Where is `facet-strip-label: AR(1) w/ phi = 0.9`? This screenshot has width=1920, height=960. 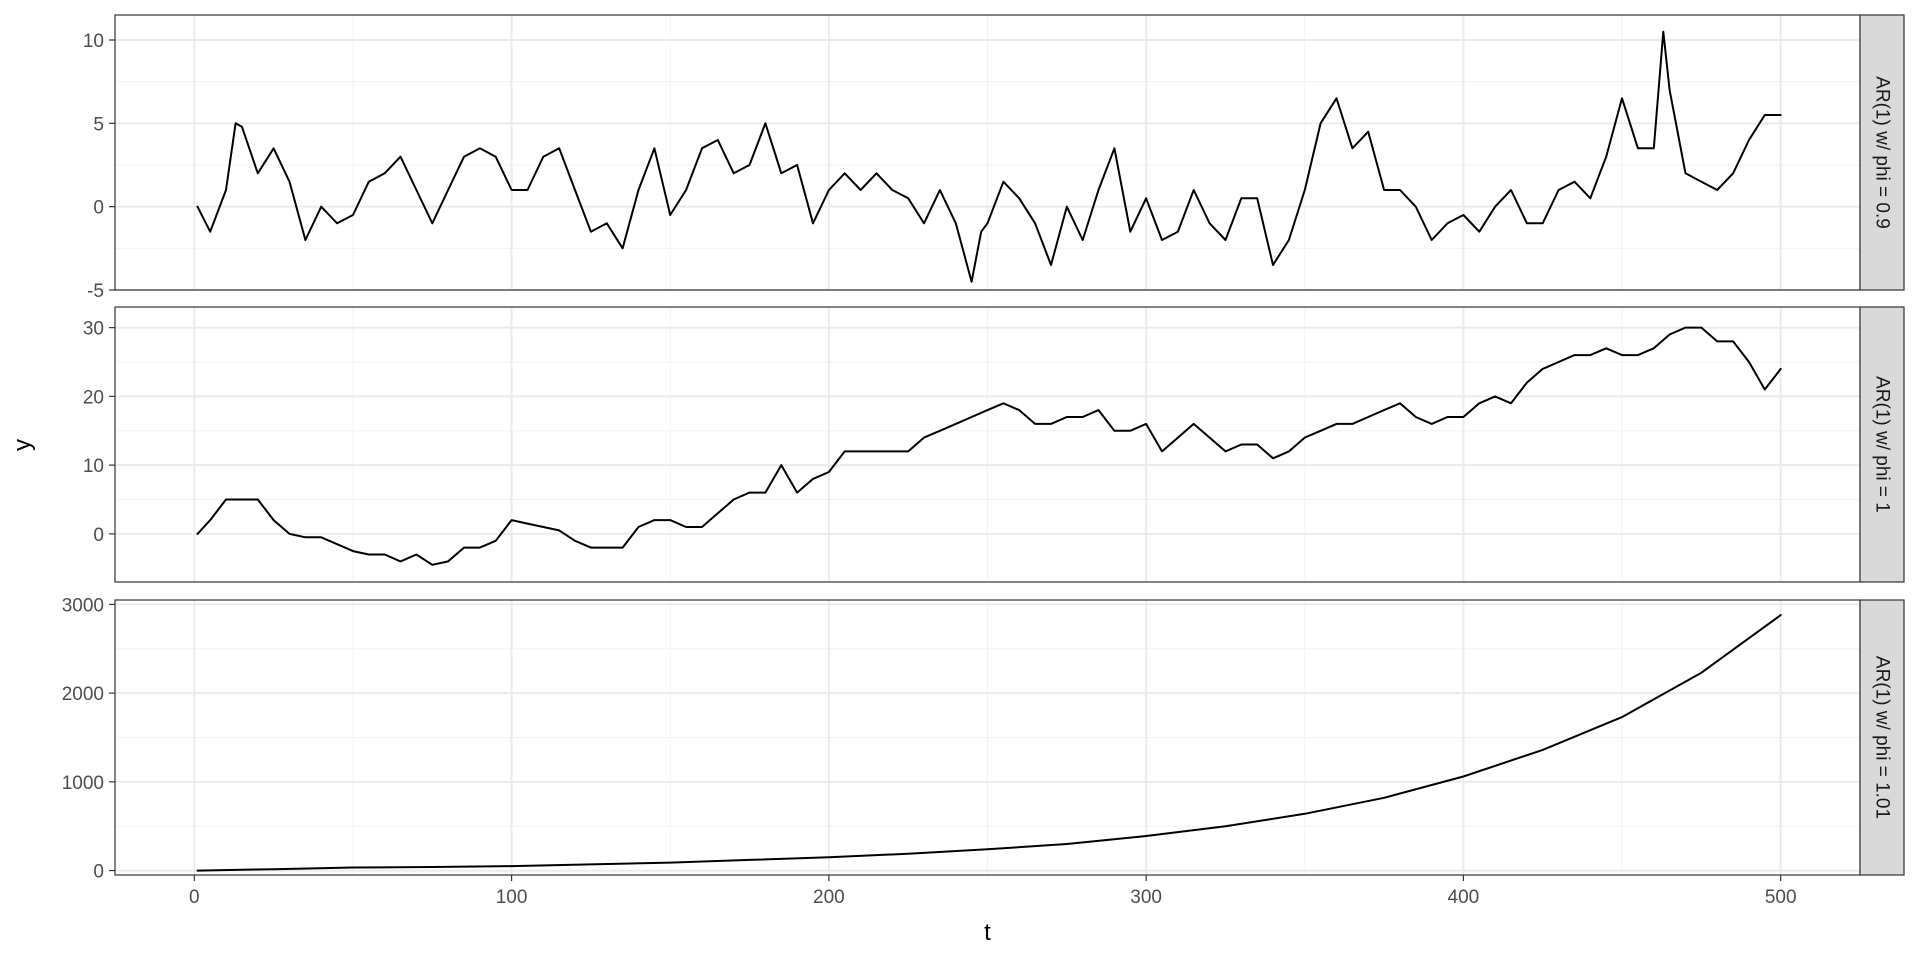 facet-strip-label: AR(1) w/ phi = 0.9 is located at coordinates (1882, 152).